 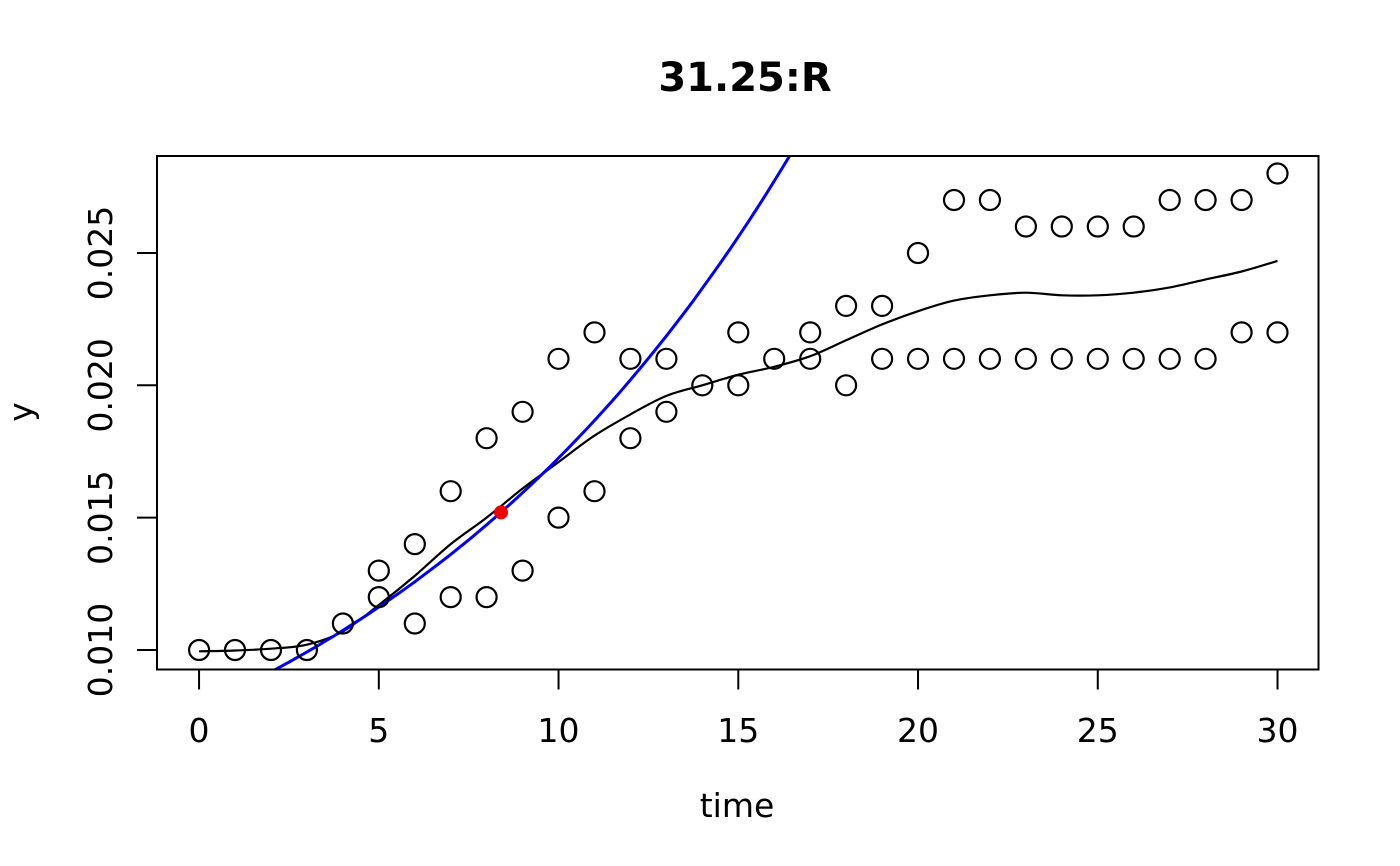 I want to click on x-axis-label: time, so click(x=737, y=805).